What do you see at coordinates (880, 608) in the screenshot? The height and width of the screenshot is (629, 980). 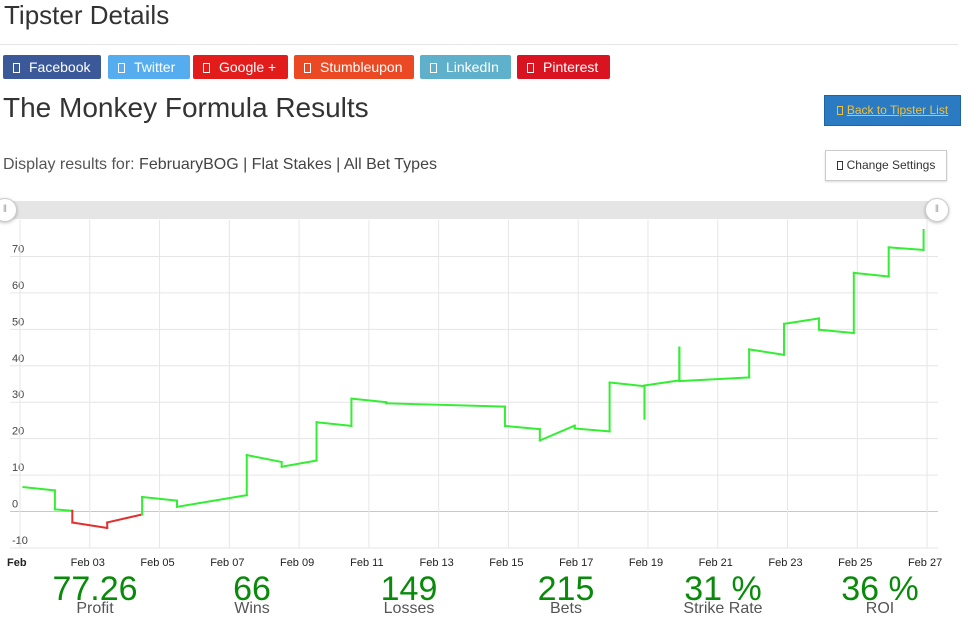 I see `stat-roi-label: ROI` at bounding box center [880, 608].